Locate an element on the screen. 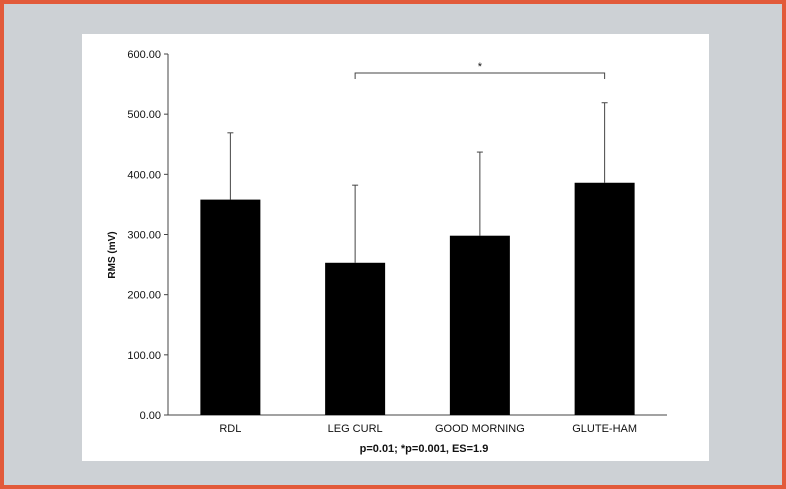 The image size is (786, 489). y-tick-label: 400.00 is located at coordinates (144, 175).